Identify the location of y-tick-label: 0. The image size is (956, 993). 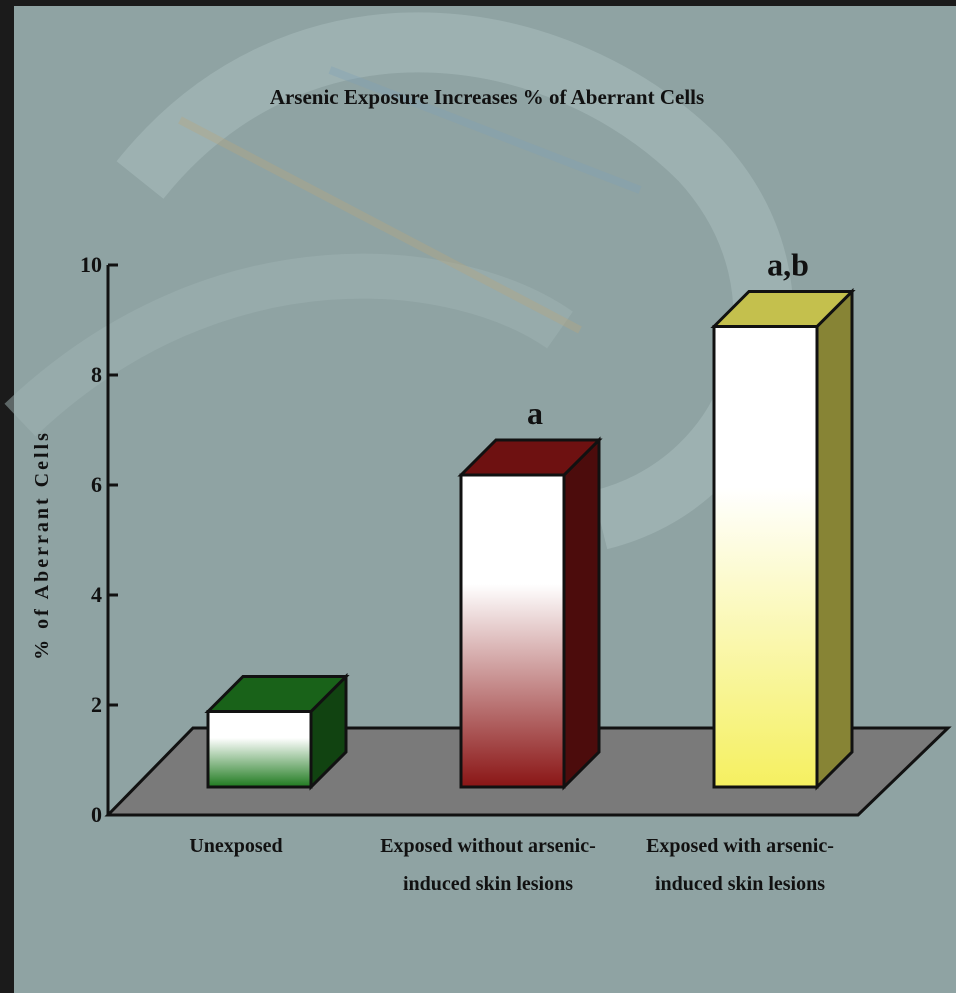
(96, 814).